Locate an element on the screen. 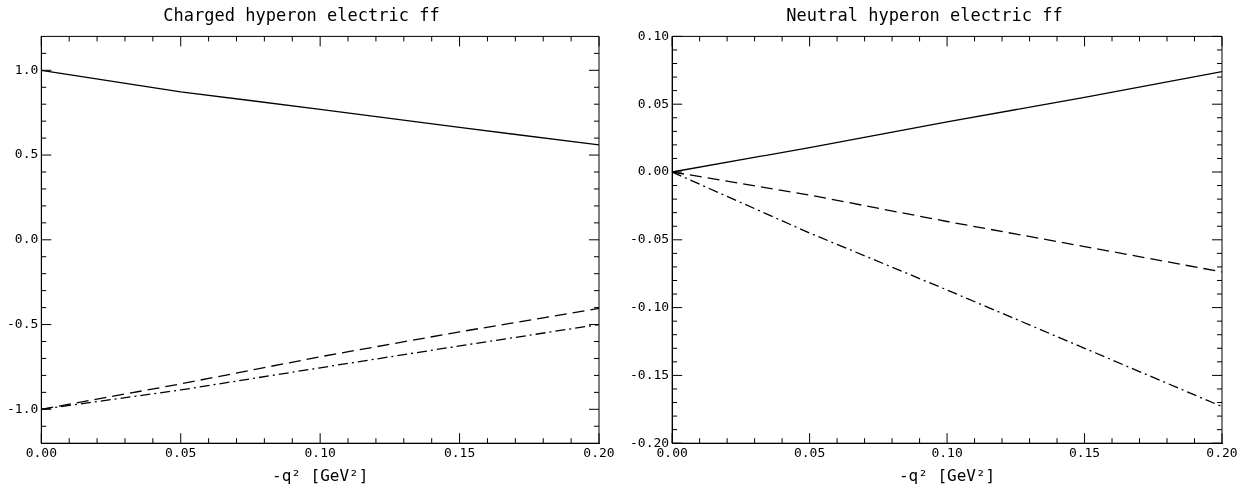 This screenshot has width=1246, height=494. y-tick-label: -0.15 is located at coordinates (649, 374).